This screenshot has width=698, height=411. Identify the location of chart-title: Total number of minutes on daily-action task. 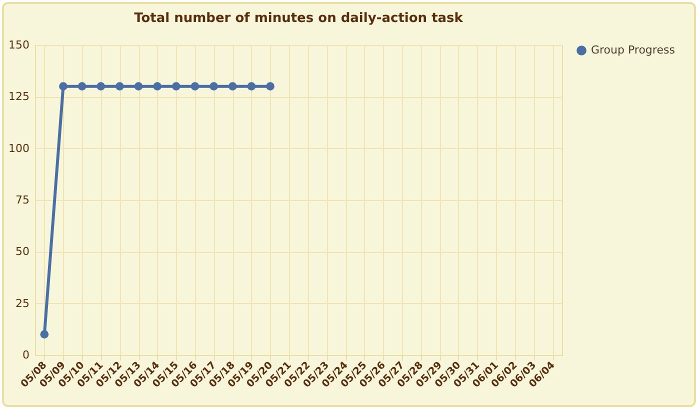
(299, 18).